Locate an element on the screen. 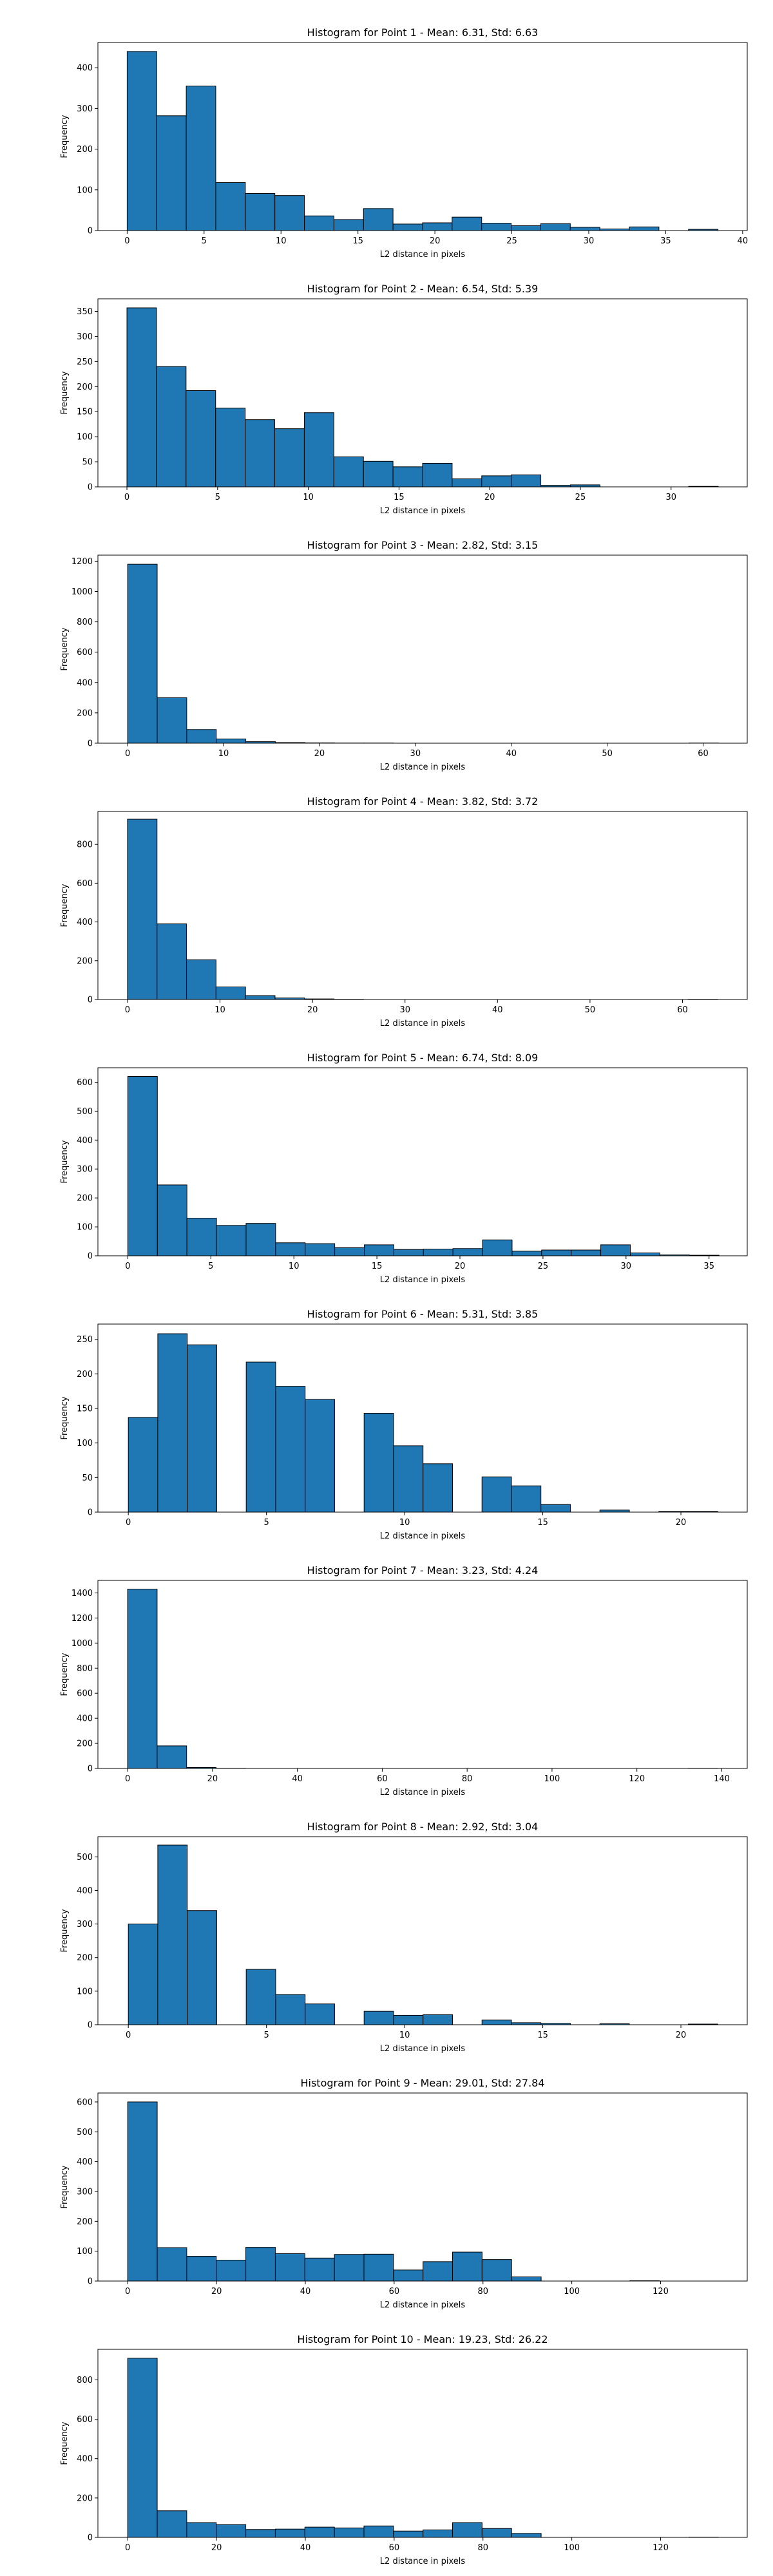  y-tick-label: 100 is located at coordinates (85, 1444).